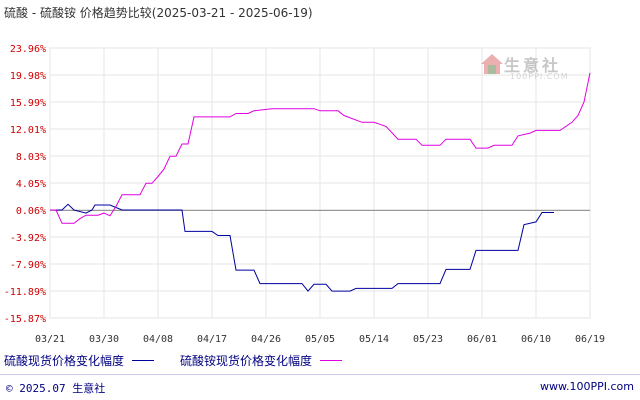 Image resolution: width=640 pixels, height=400 pixels. I want to click on y-tick-label: 15.99%, so click(28, 103).